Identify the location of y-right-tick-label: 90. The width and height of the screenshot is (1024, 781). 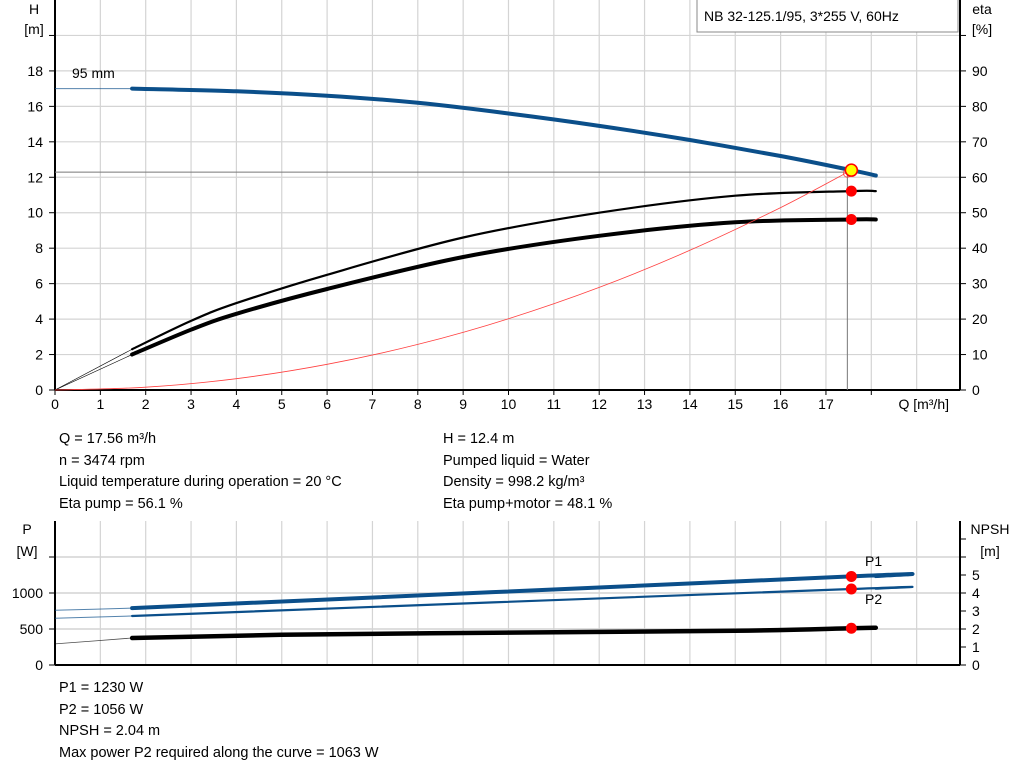
(980, 71).